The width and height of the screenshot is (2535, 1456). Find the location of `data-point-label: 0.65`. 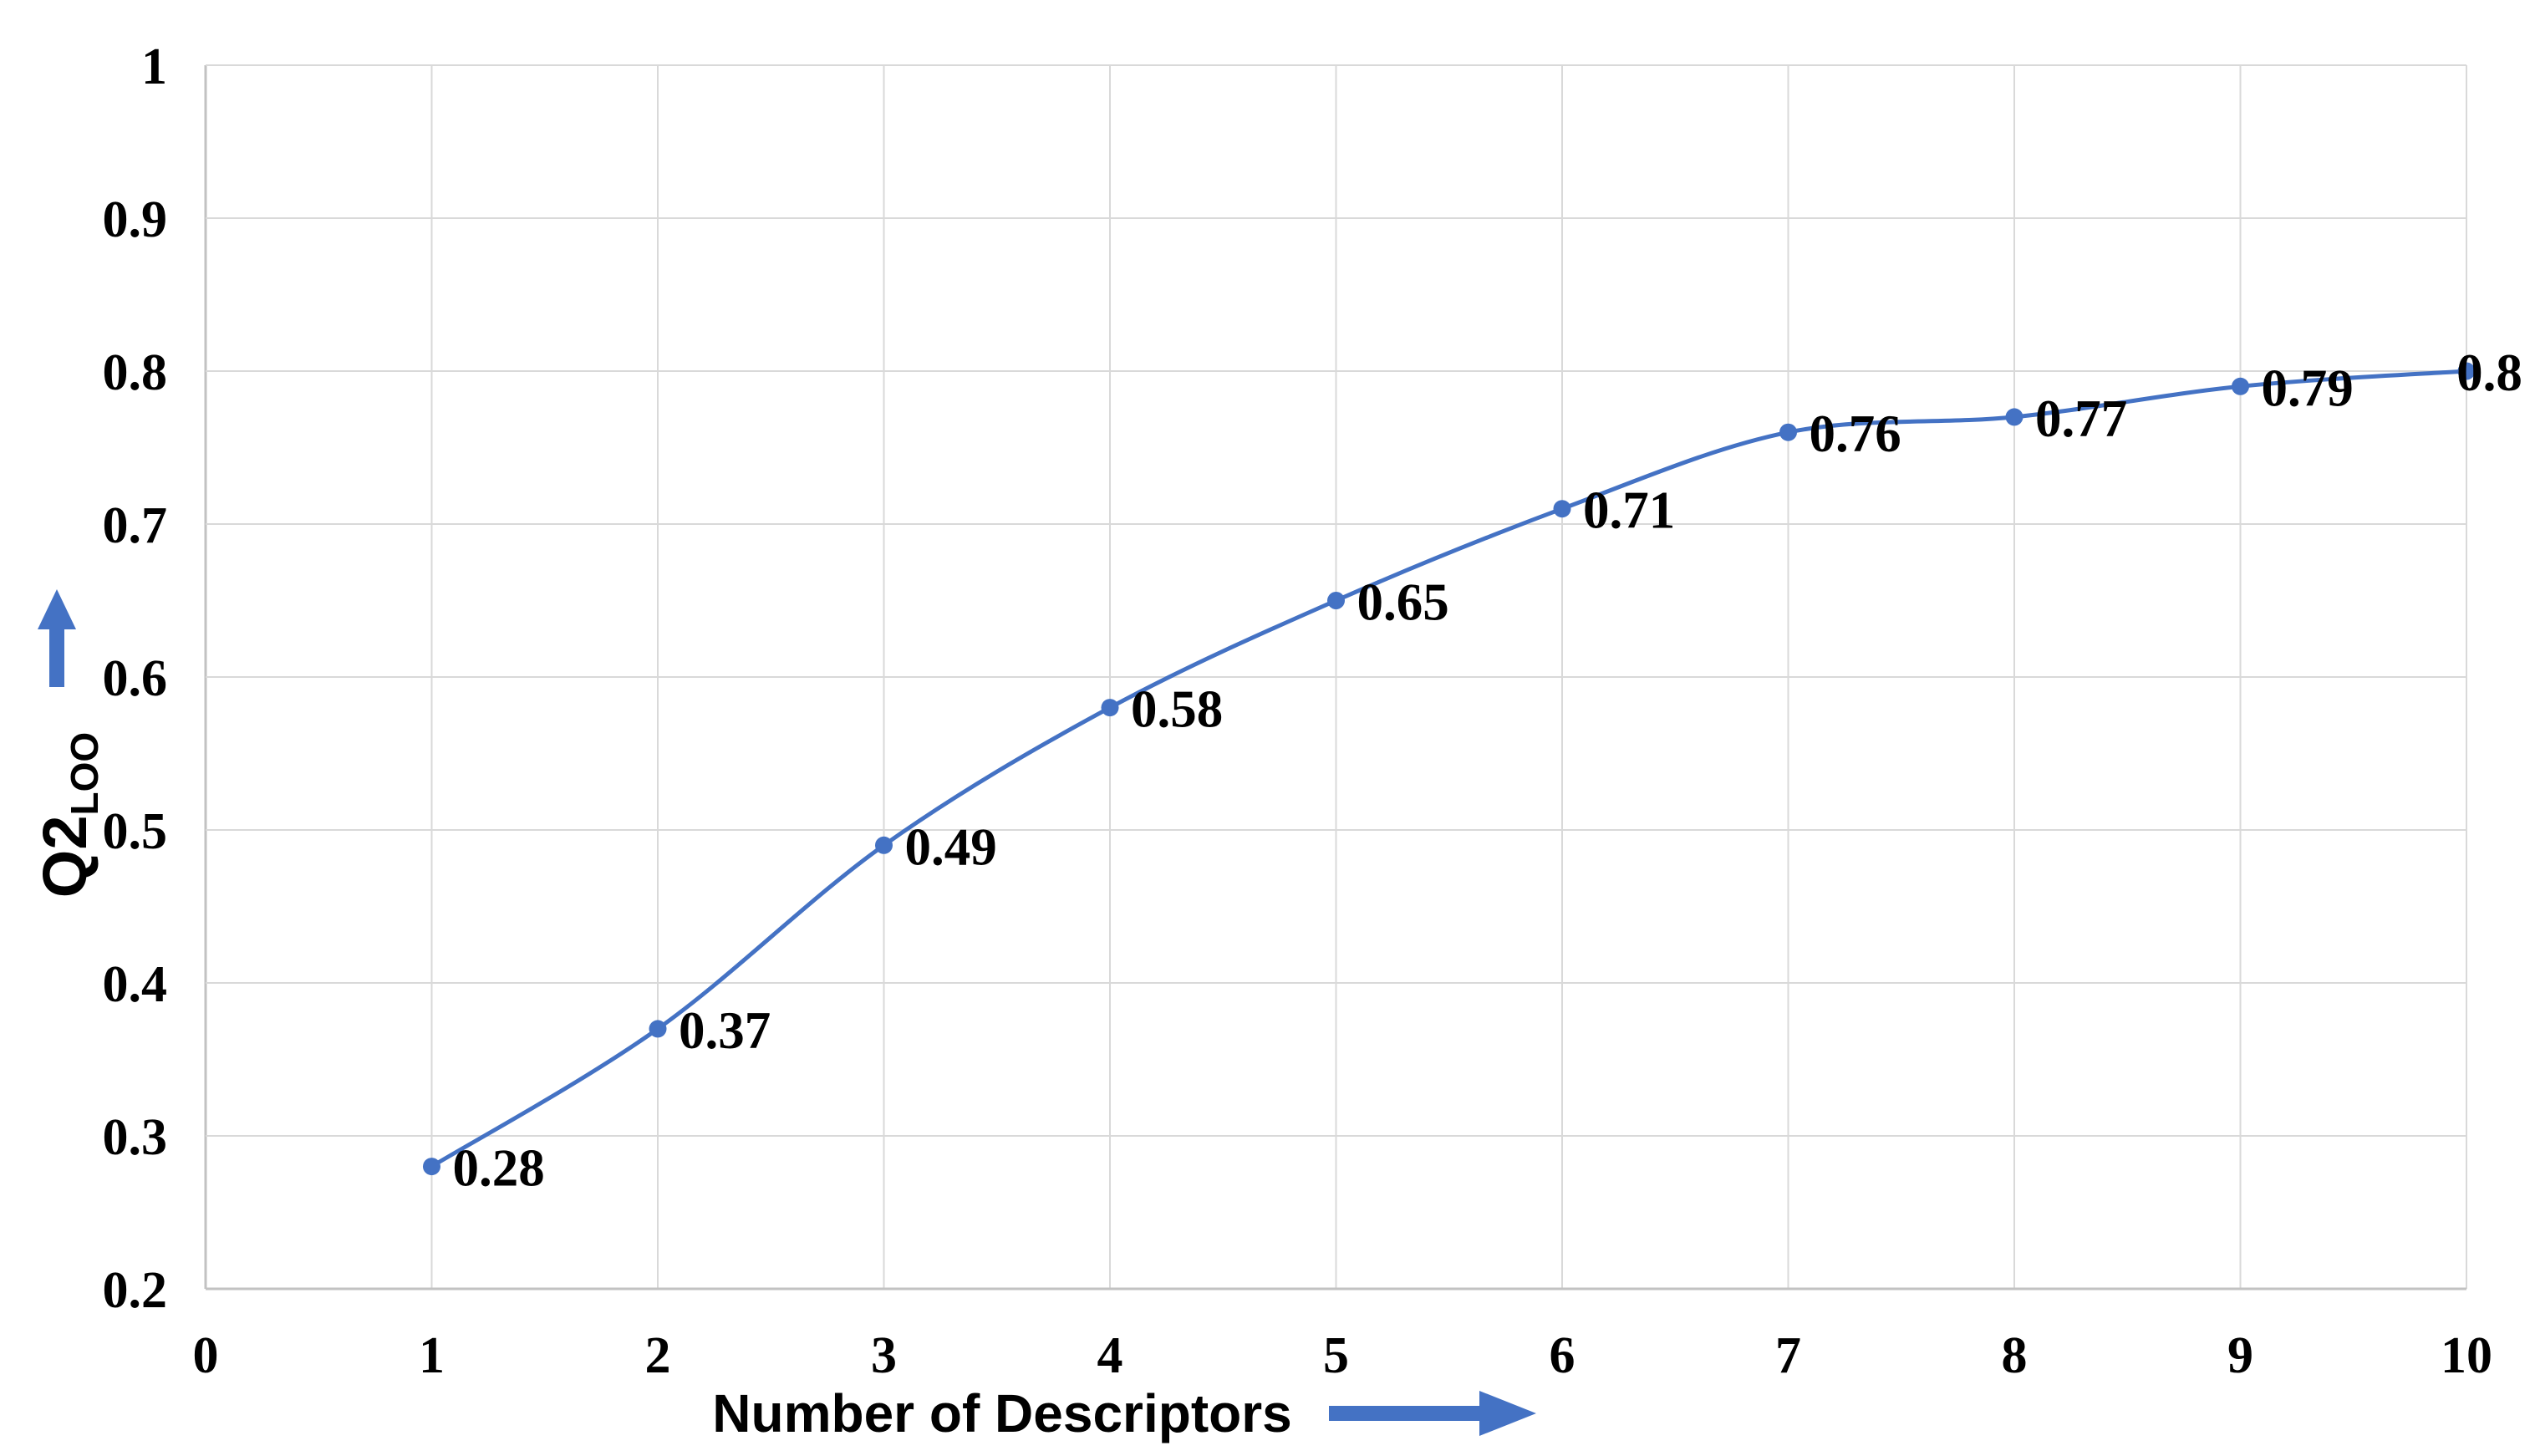

data-point-label: 0.65 is located at coordinates (1403, 602).